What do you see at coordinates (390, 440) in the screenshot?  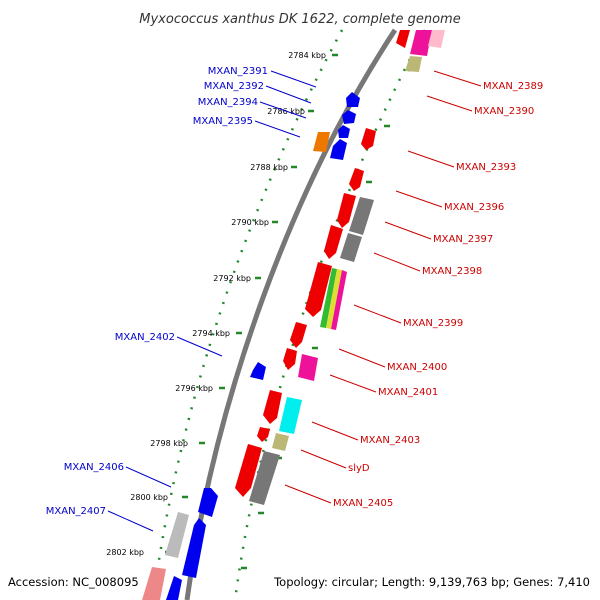 I see `label-mxan-2403: MXAN_2403` at bounding box center [390, 440].